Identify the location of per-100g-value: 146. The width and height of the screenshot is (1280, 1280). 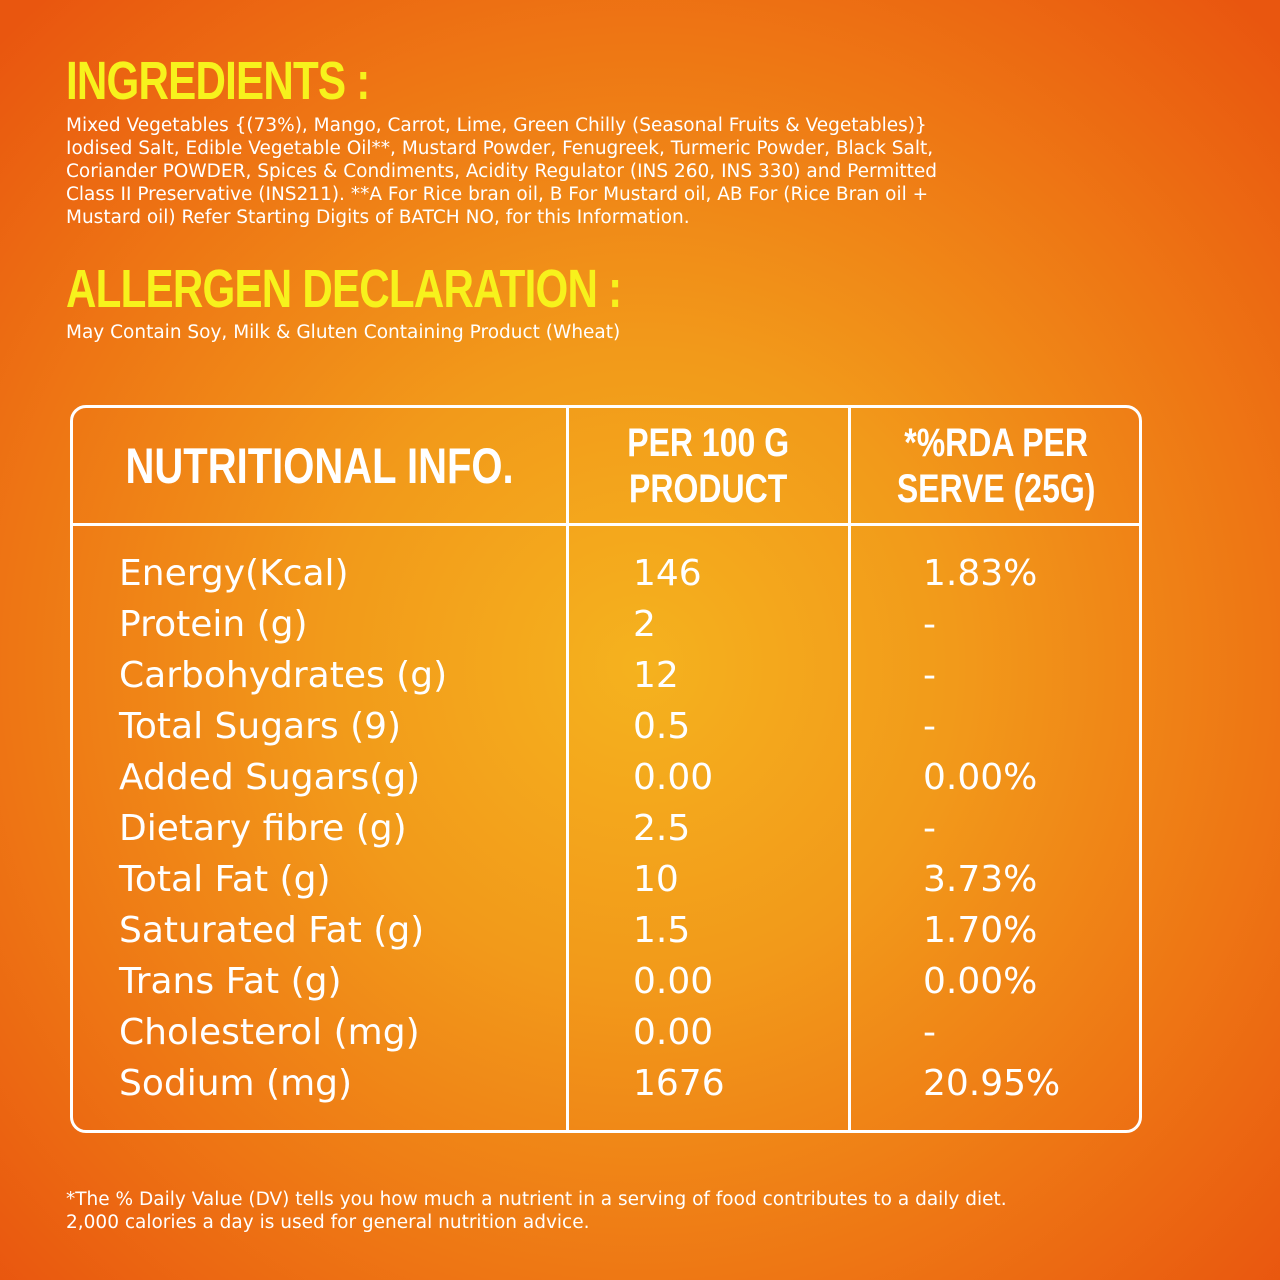
(667, 573).